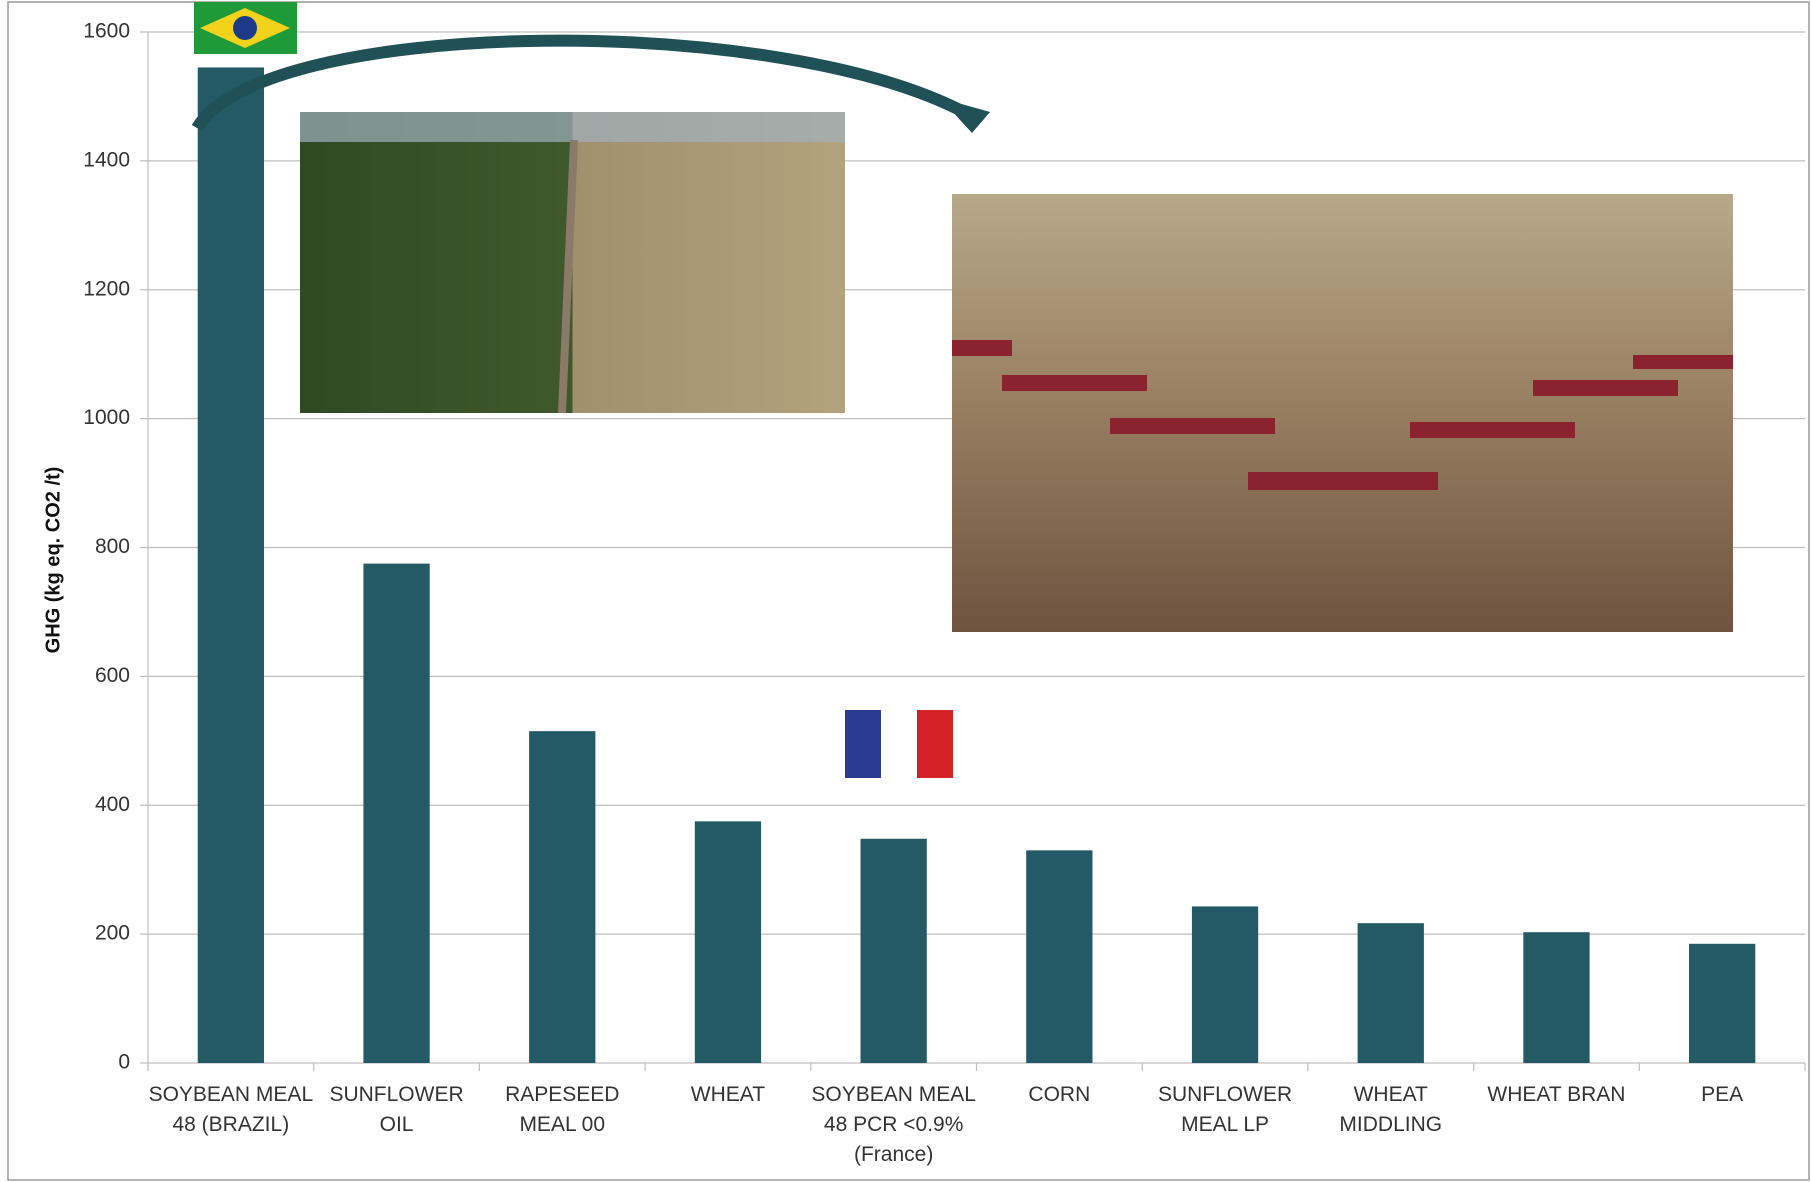 This screenshot has height=1182, width=1811. What do you see at coordinates (106, 417) in the screenshot?
I see `y-tick-label: 1000` at bounding box center [106, 417].